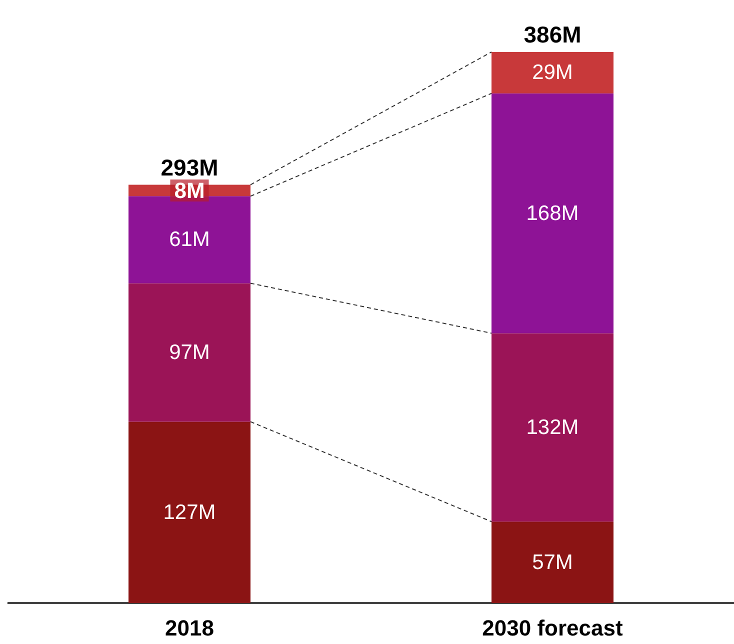 The image size is (734, 644). What do you see at coordinates (189, 628) in the screenshot?
I see `x-tick-label: 2018` at bounding box center [189, 628].